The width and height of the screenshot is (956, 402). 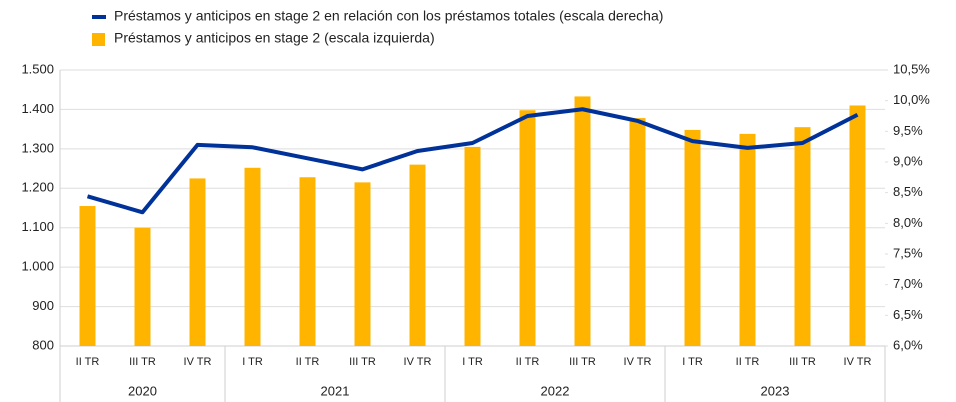 I want to click on y-tick-label: 900, so click(x=43, y=305).